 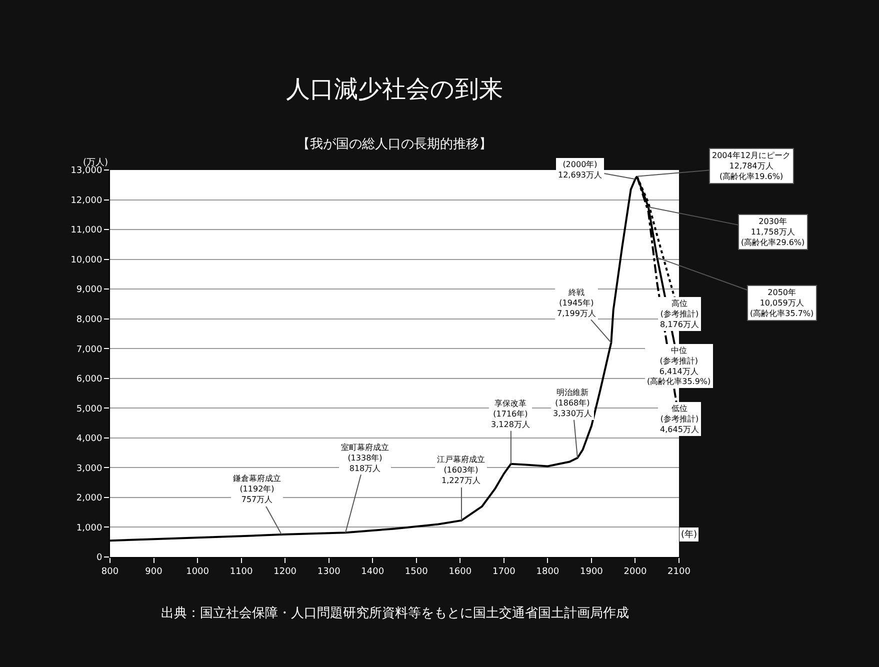 What do you see at coordinates (89, 469) in the screenshot?
I see `y-tick-label: 3,000` at bounding box center [89, 469].